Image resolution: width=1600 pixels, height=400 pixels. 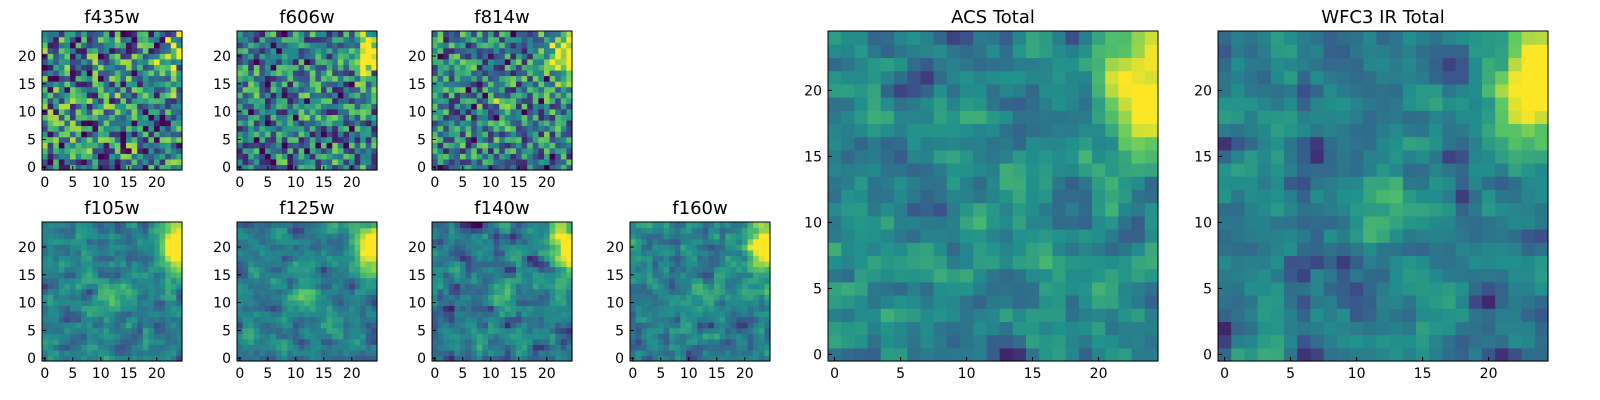 I want to click on x-tick-label: 20, so click(x=745, y=374).